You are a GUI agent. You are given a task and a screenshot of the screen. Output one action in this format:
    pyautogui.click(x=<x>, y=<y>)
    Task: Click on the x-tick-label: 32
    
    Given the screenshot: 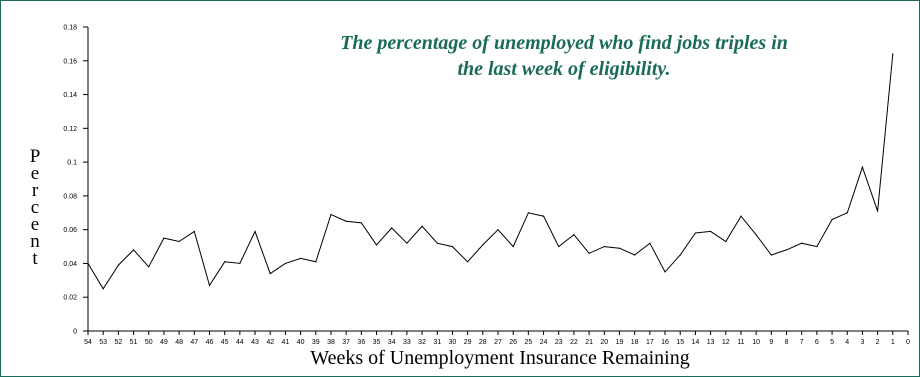 What is the action you would take?
    pyautogui.click(x=422, y=342)
    